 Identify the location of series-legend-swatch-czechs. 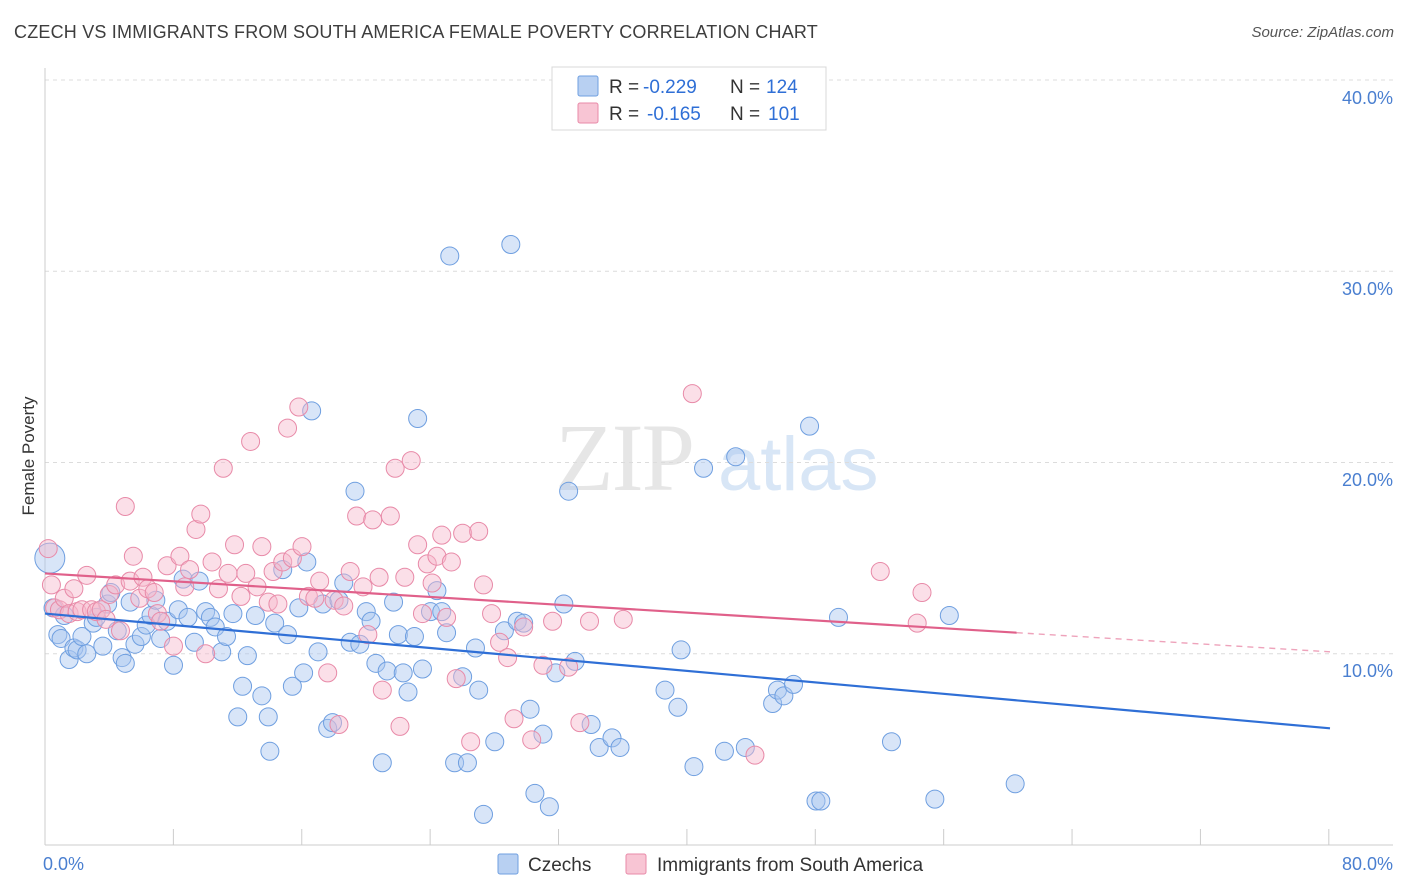
(508, 864).